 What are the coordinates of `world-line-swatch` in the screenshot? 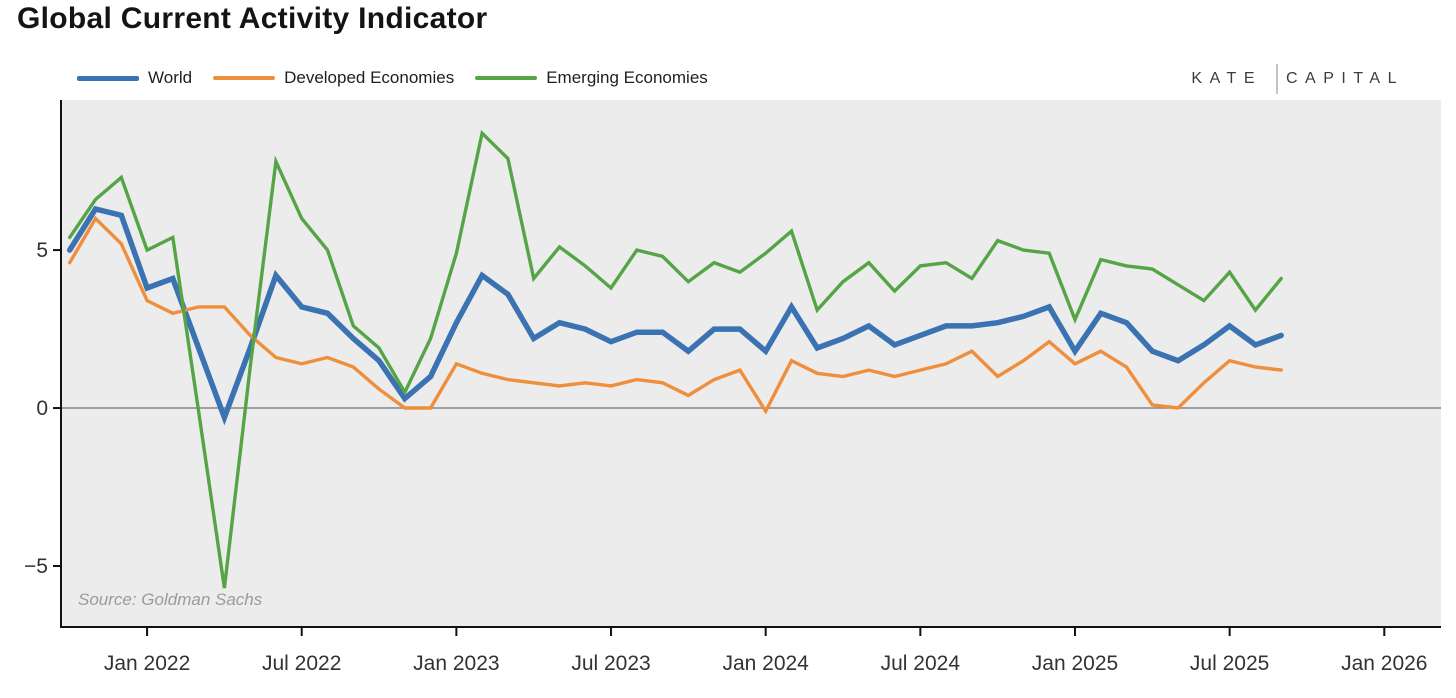 It's located at (108, 78).